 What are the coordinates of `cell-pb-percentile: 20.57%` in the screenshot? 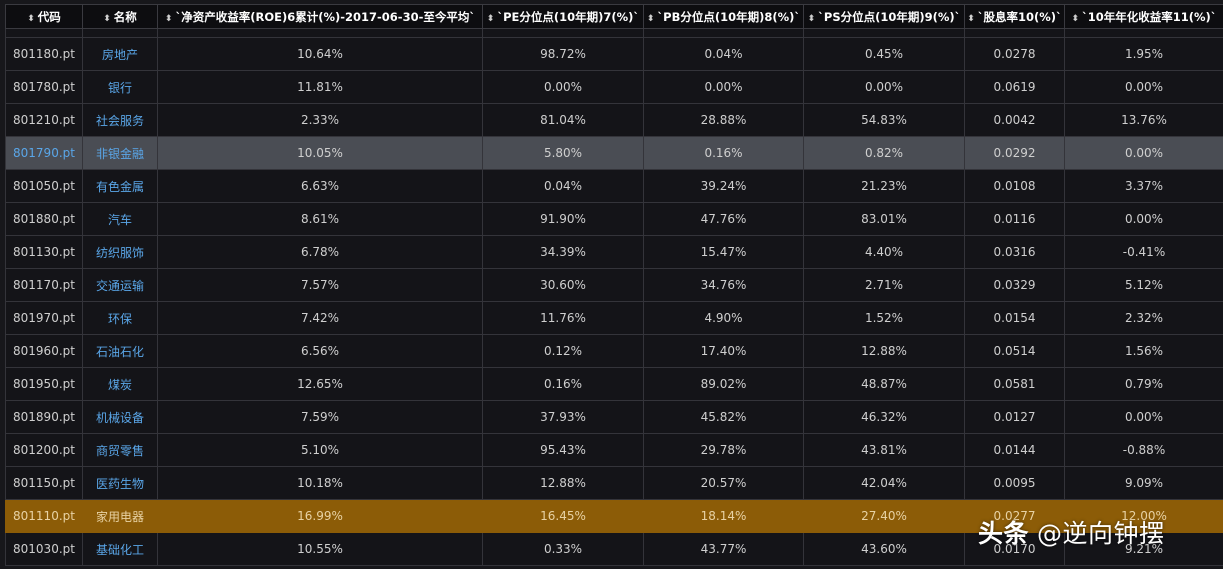 It's located at (723, 483).